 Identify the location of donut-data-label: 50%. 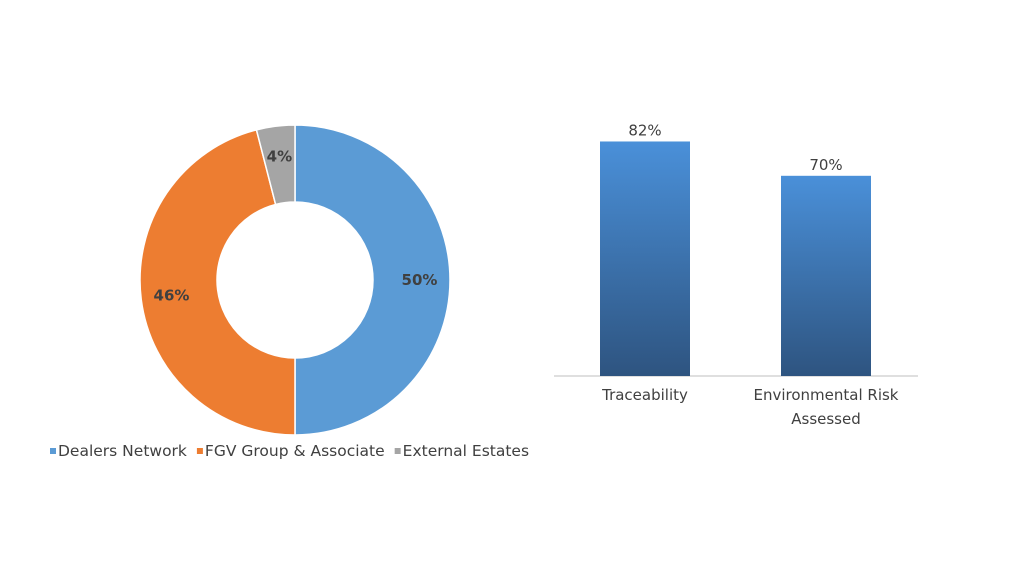
(420, 280).